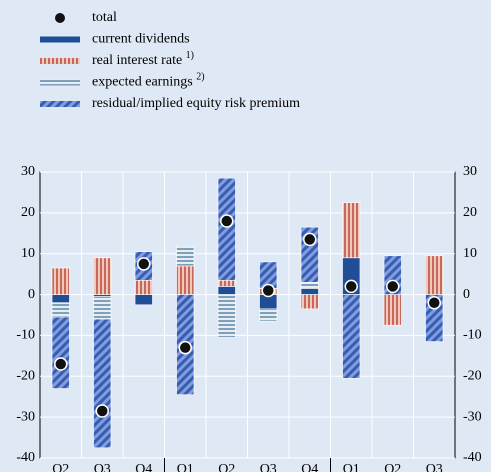  I want to click on legend-name: real interest rate, so click(137, 60).